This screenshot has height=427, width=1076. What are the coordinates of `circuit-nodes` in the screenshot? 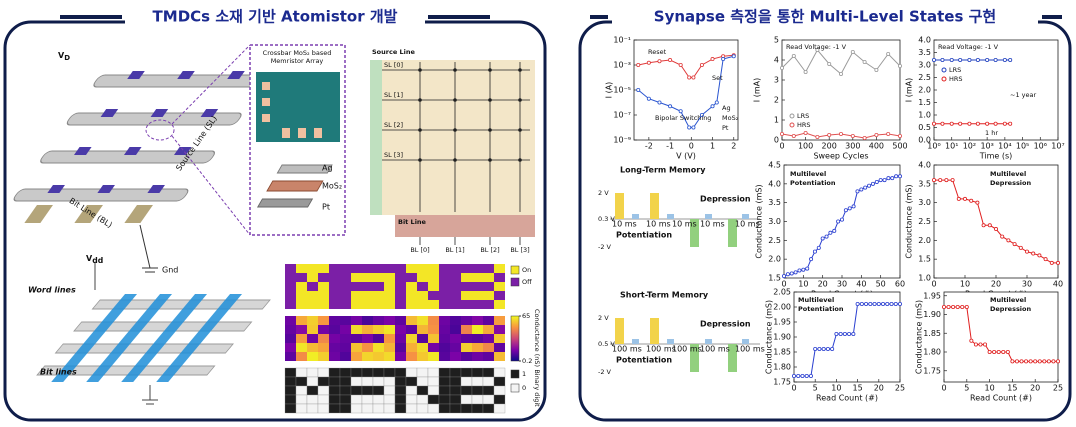 It's located at (470, 115).